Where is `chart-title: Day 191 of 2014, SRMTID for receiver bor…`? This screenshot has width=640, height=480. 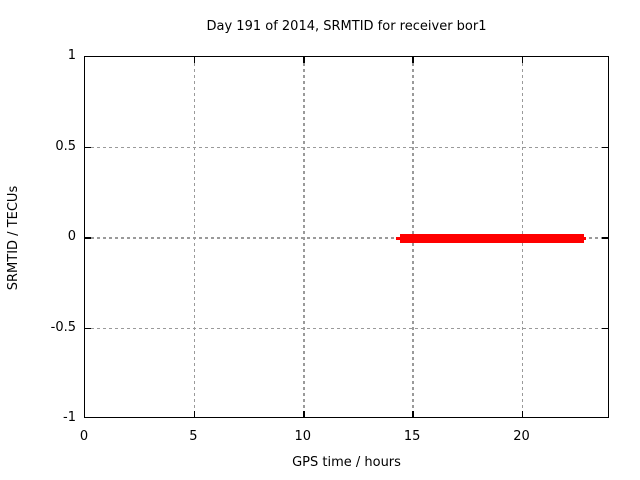 chart-title: Day 191 of 2014, SRMTID for receiver bor… is located at coordinates (346, 26).